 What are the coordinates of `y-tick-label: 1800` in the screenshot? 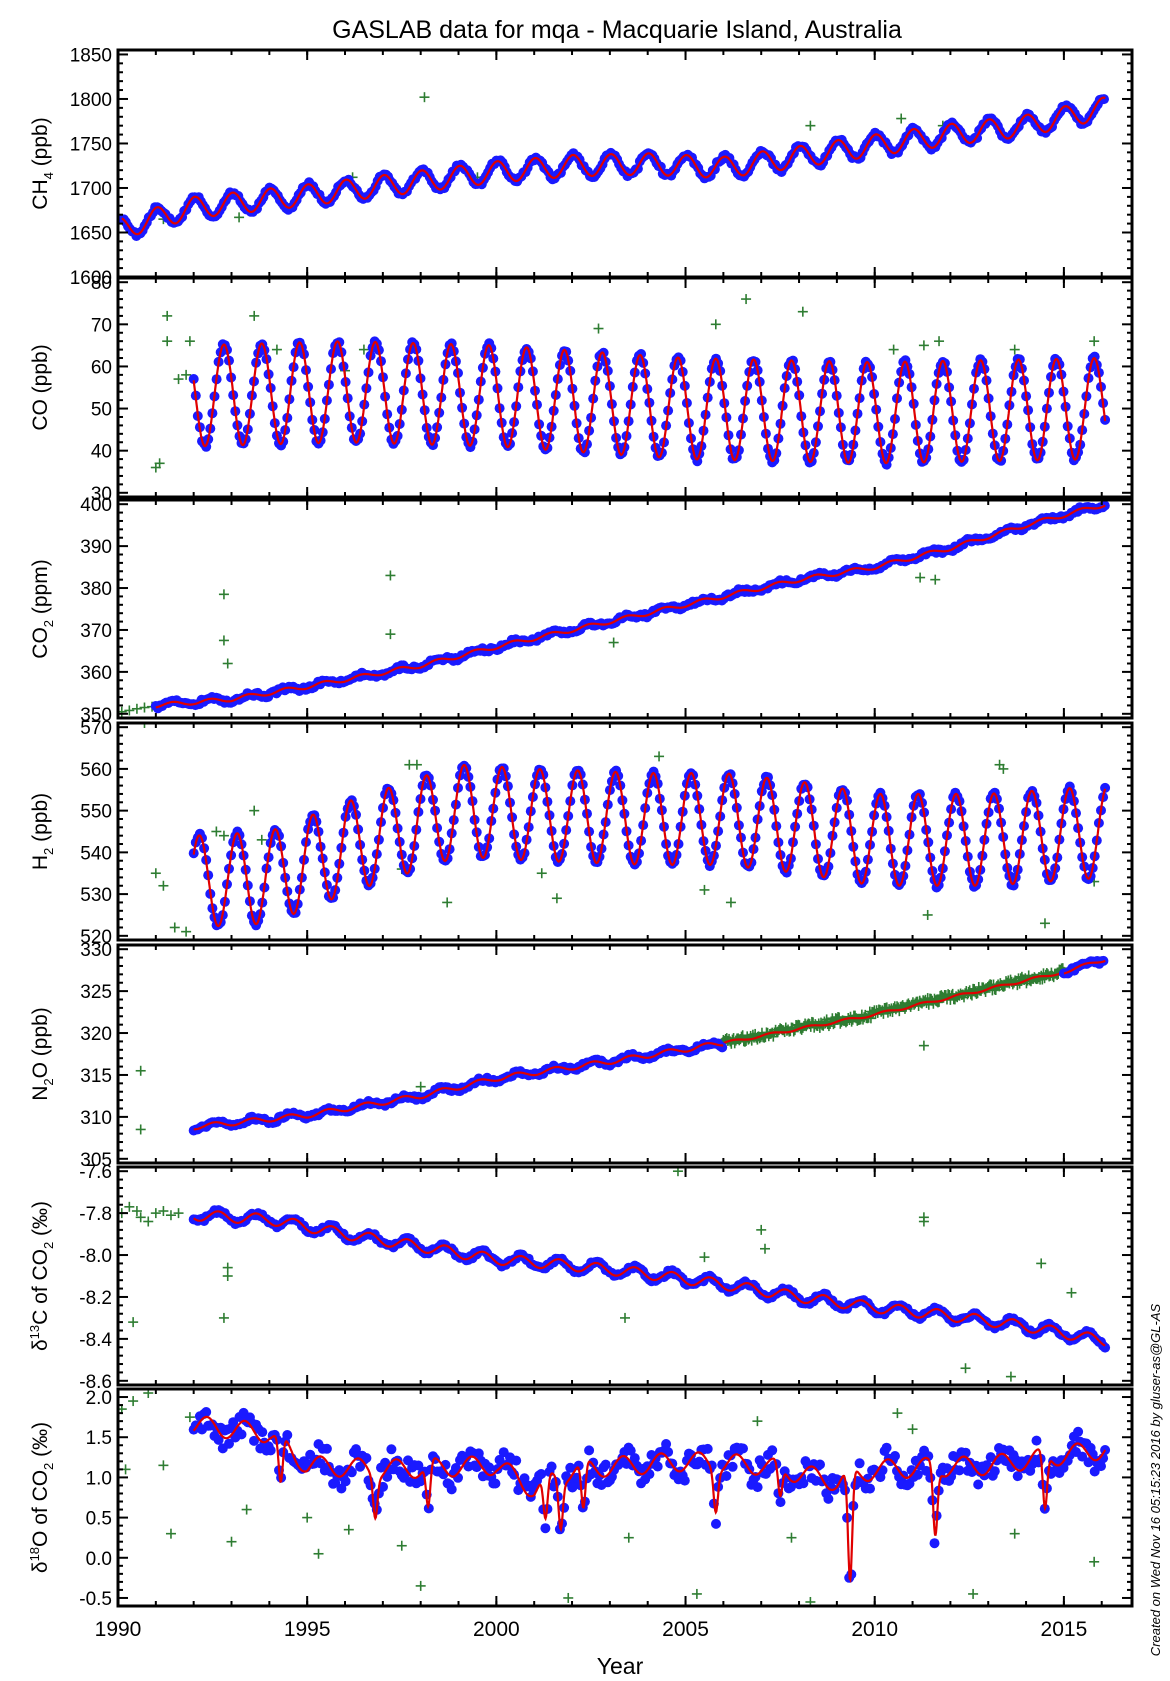 It's located at (91, 100).